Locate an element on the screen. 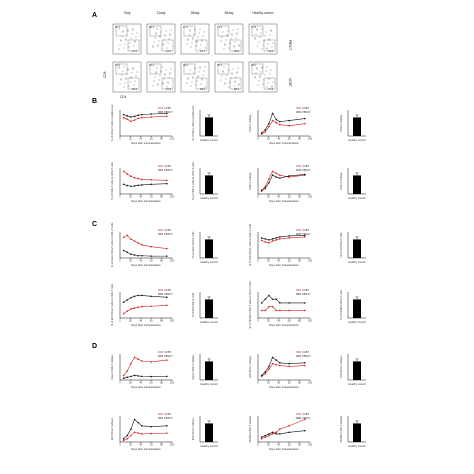 This screenshot has height=474, width=474. y-axis-label: % of CM CD4+T cells is located at coordinates (341, 245).